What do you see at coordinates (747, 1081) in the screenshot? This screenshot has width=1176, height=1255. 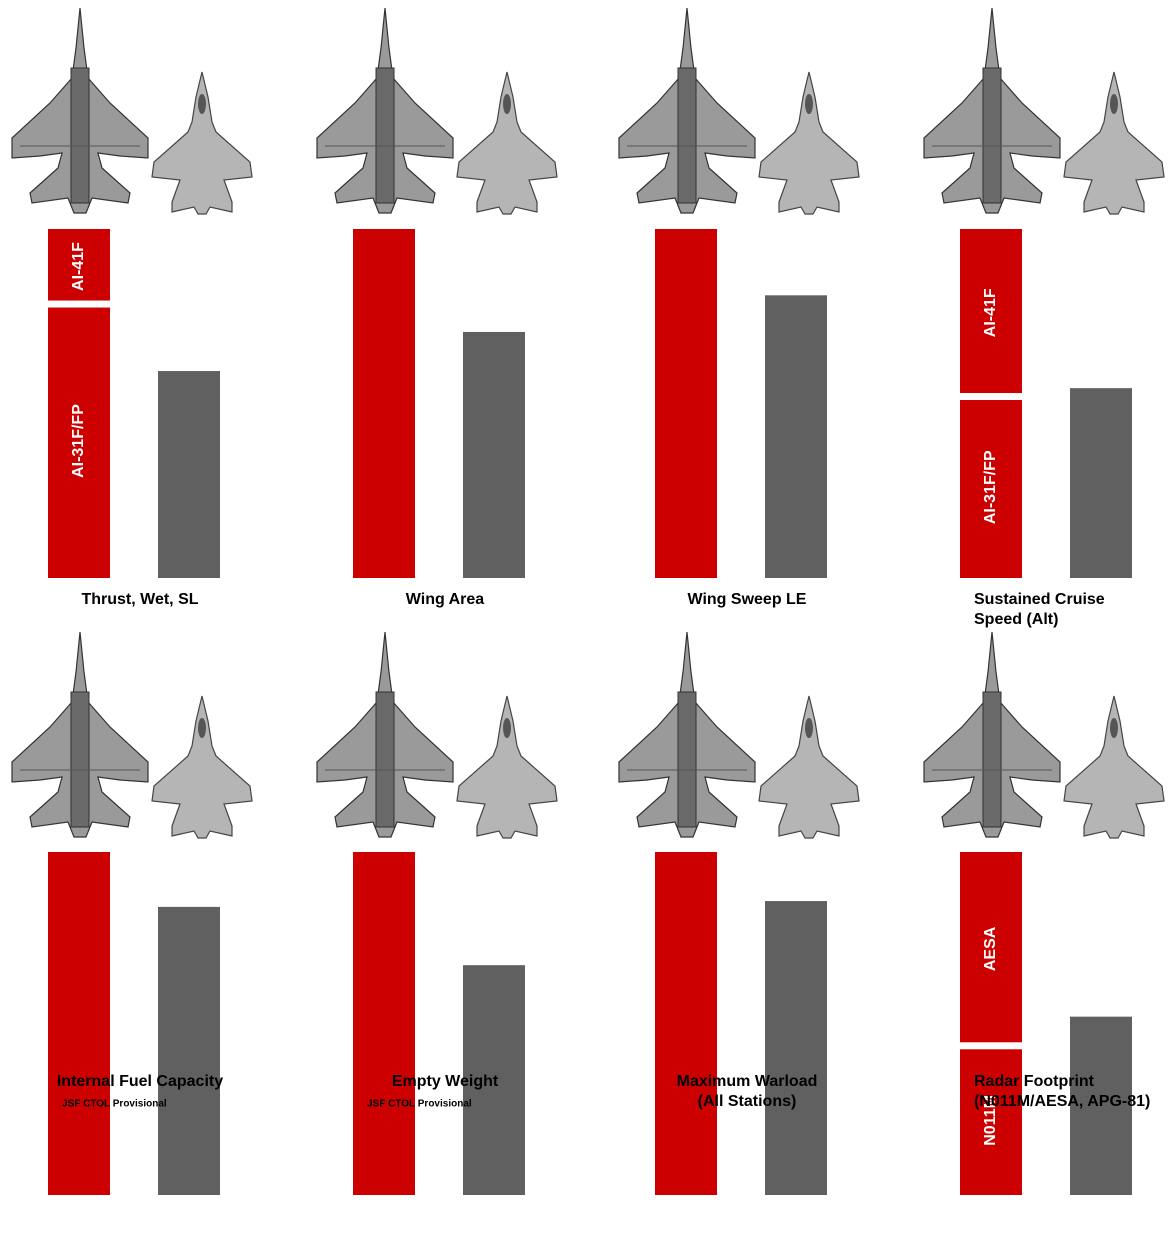 I see `panel-title: Maximum Warload` at bounding box center [747, 1081].